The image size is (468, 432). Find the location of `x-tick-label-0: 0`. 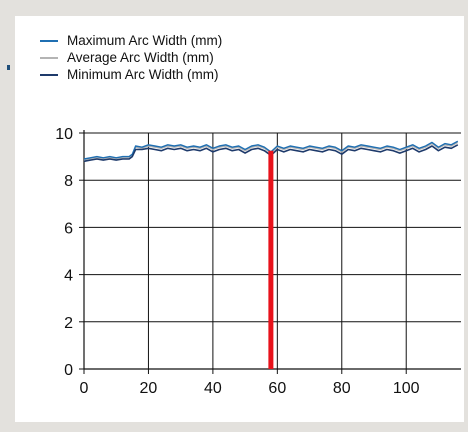

x-tick-label-0: 0 is located at coordinates (84, 388).